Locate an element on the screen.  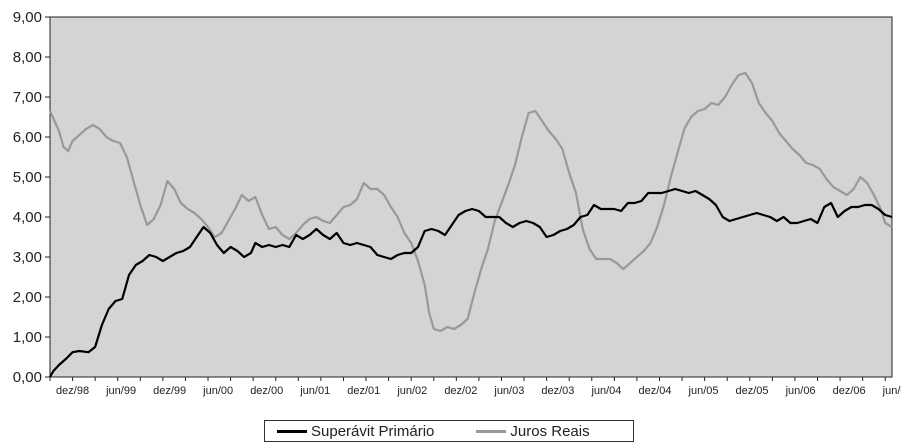
y-axis-ticks: 0,00 1,00 2,00 3,00 4,00 5,00 6,00 7,00 8,00 9,00 is located at coordinates (31, 197).